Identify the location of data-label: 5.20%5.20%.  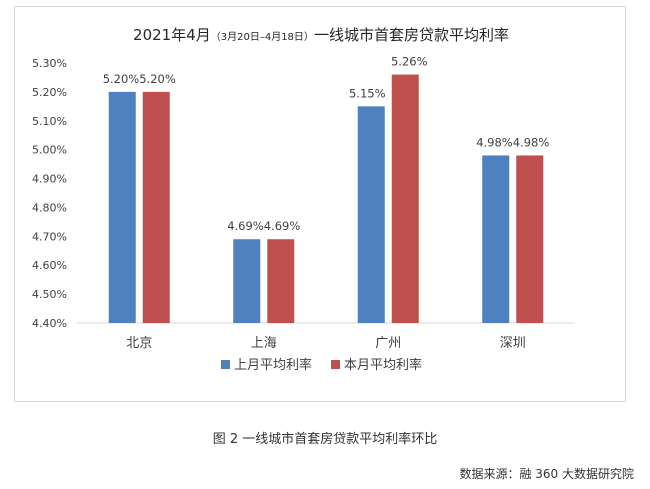
(139, 79).